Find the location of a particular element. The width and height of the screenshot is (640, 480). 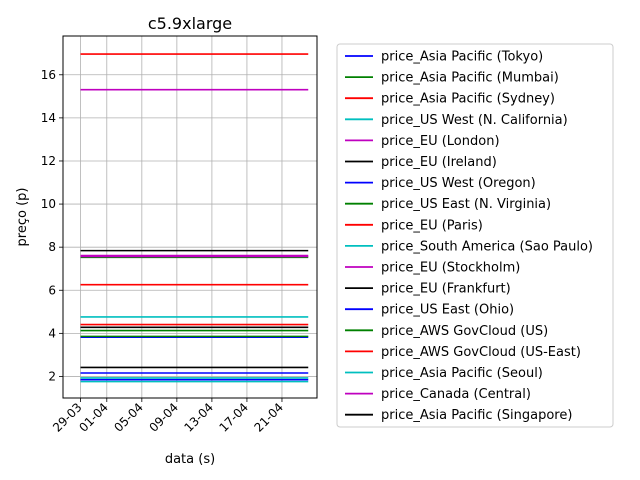

legend-entry-label: price_Canada (Central) is located at coordinates (456, 394).